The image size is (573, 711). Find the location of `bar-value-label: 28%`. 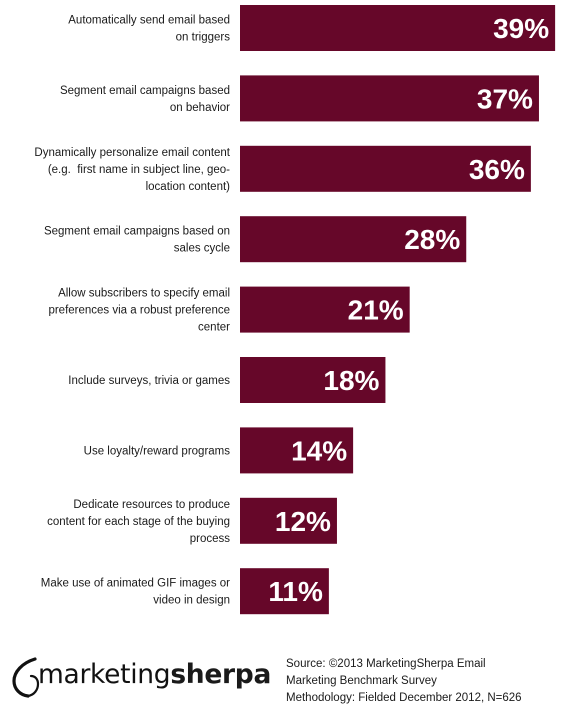

bar-value-label: 28% is located at coordinates (432, 239).